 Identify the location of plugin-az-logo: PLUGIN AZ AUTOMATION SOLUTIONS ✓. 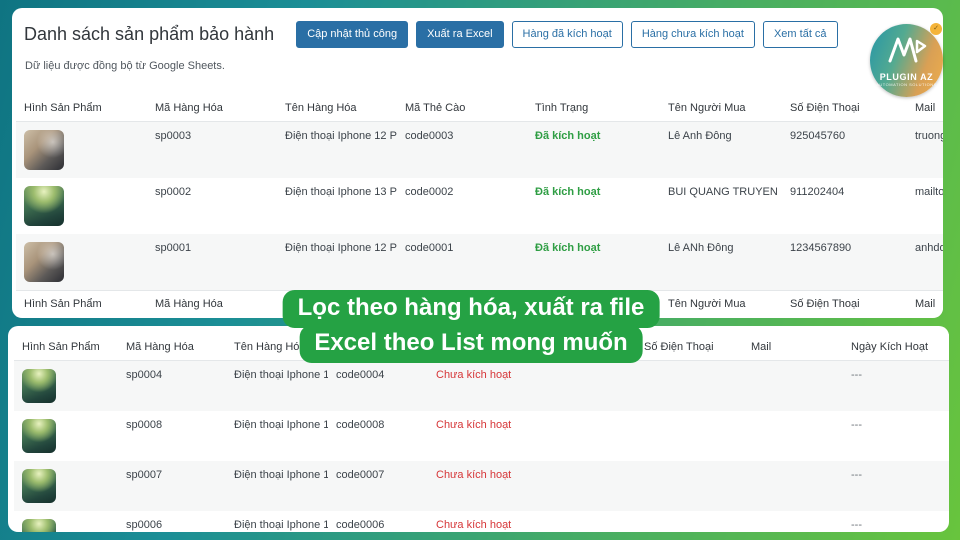
(906, 60).